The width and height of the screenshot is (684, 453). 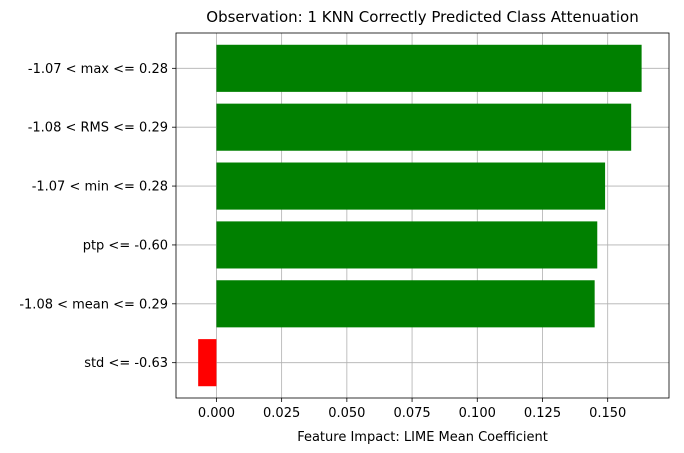 I want to click on y-tick-label: -1.07 < max <= 0.28, so click(x=98, y=69).